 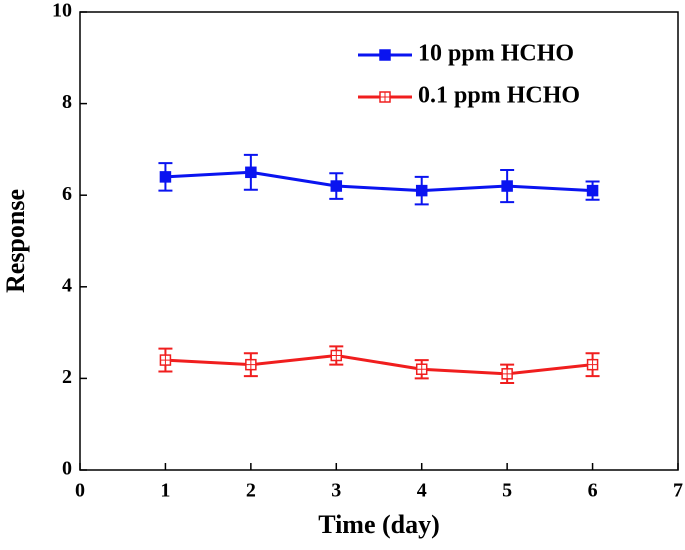 What do you see at coordinates (496, 54) in the screenshot?
I see `legend-label: 10 ppm HCHO` at bounding box center [496, 54].